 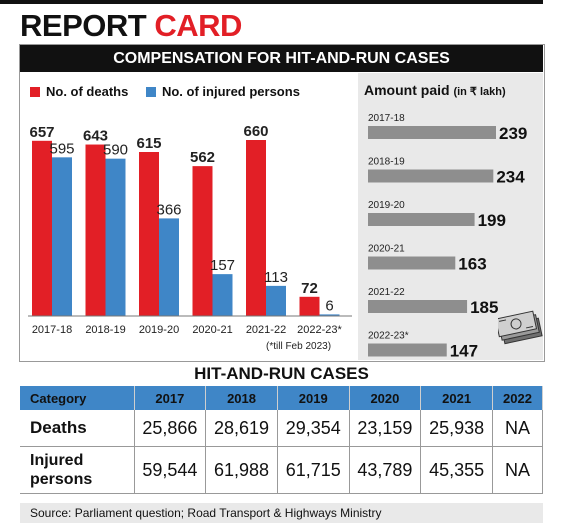 I want to click on legend-item-deaths: No. of deaths, so click(x=79, y=91).